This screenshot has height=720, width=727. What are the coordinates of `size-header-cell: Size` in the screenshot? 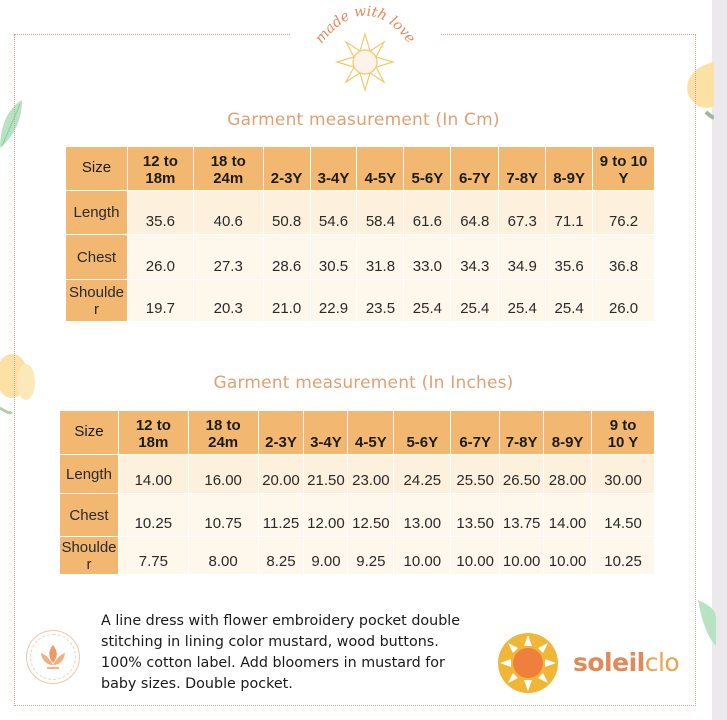 It's located at (96, 168).